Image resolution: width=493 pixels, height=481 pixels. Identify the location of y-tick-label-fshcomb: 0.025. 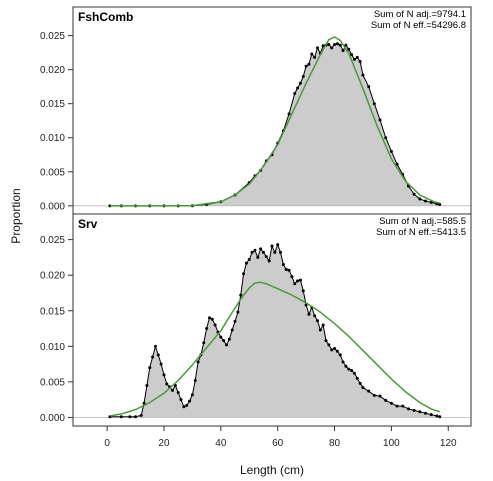
(52, 36).